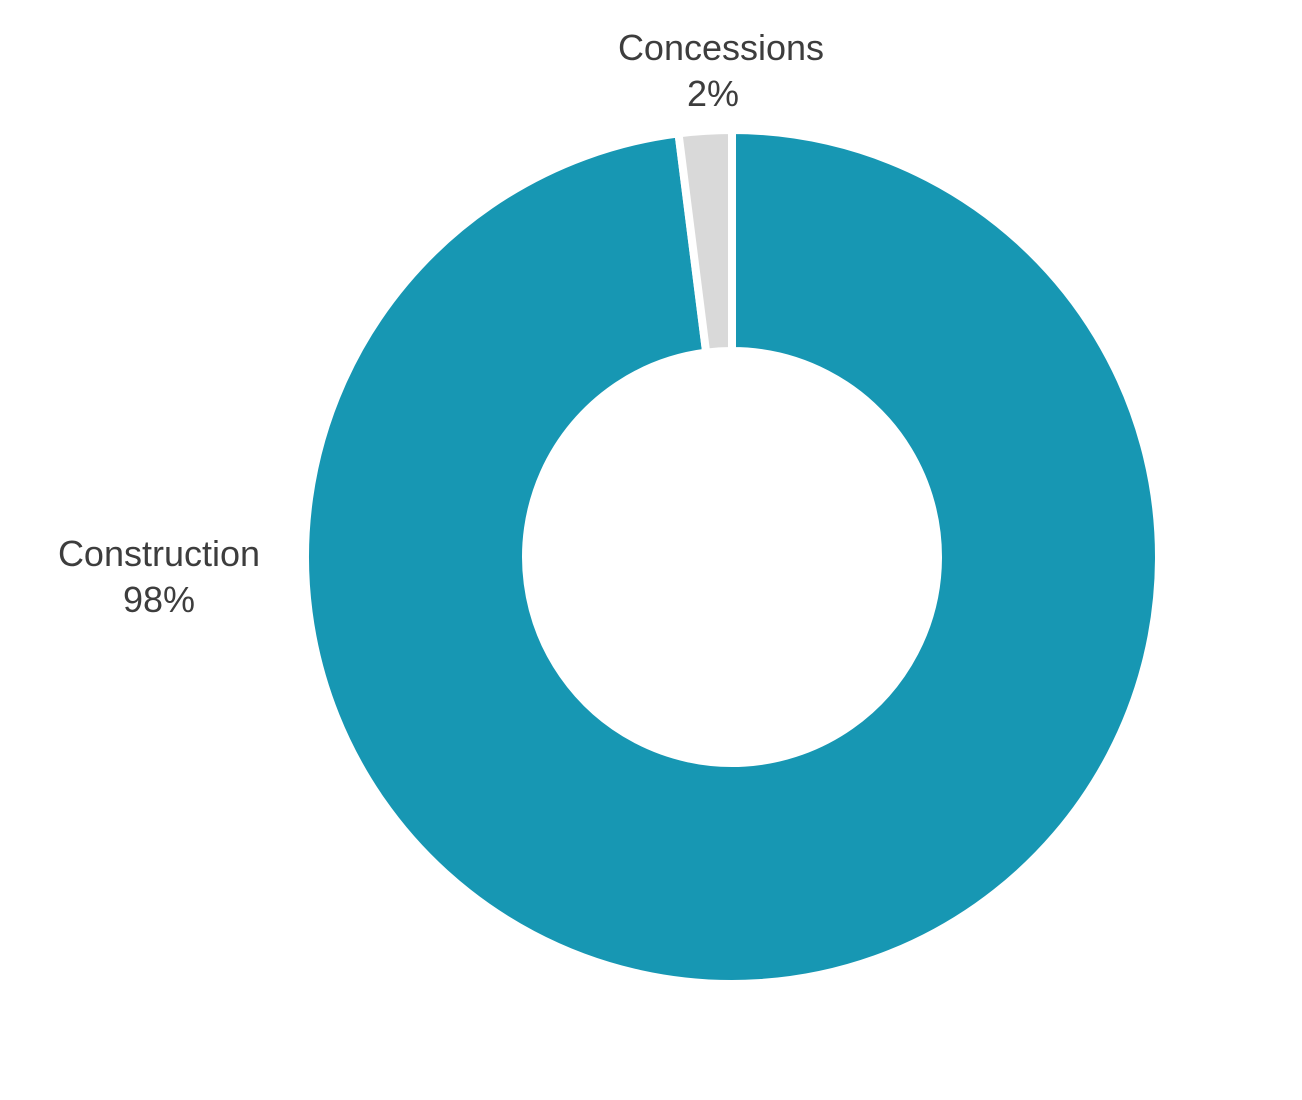 Image resolution: width=1302 pixels, height=1100 pixels. What do you see at coordinates (159, 553) in the screenshot?
I see `label-construction: Construction` at bounding box center [159, 553].